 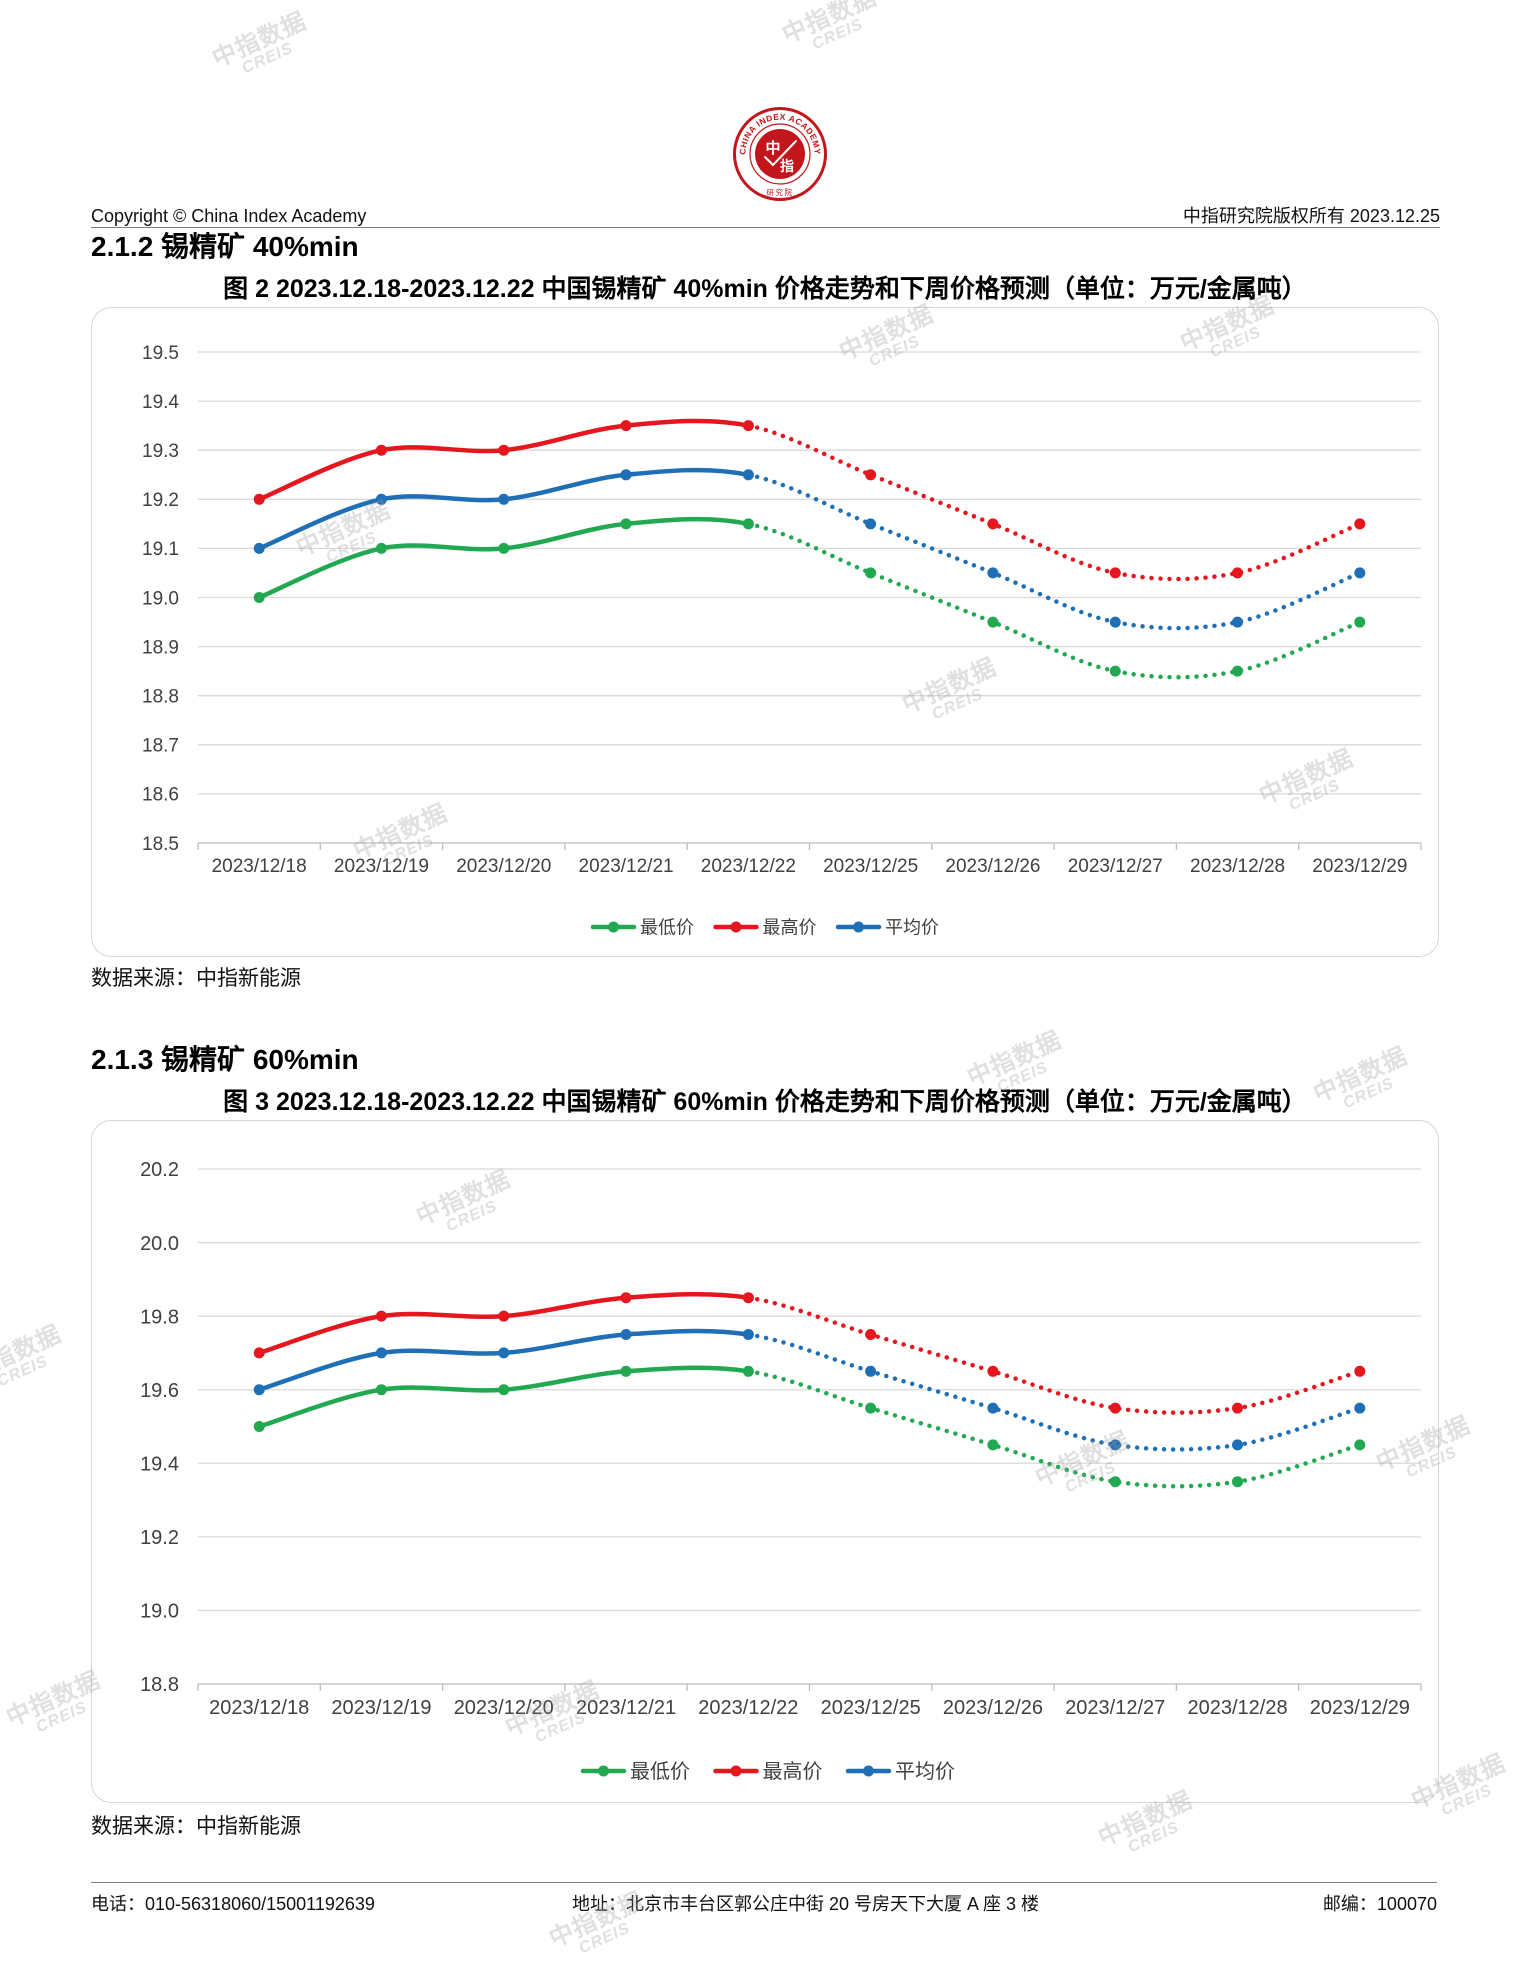 What do you see at coordinates (780, 192) in the screenshot?
I see `logo-bottom-text: 研究院` at bounding box center [780, 192].